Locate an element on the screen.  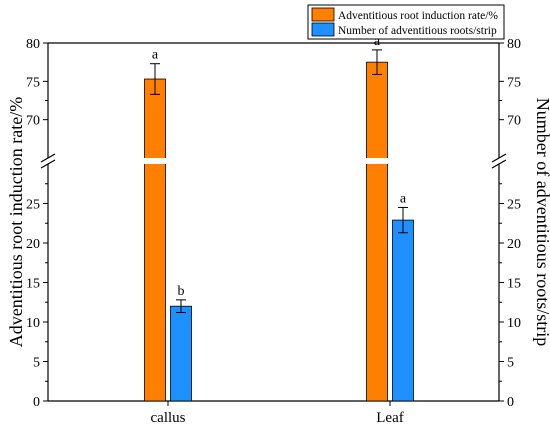
right-tick-label: 20 is located at coordinates (514, 244).